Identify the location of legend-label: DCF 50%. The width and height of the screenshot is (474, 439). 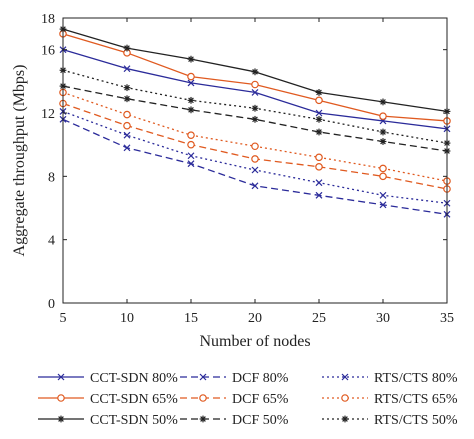
(260, 420).